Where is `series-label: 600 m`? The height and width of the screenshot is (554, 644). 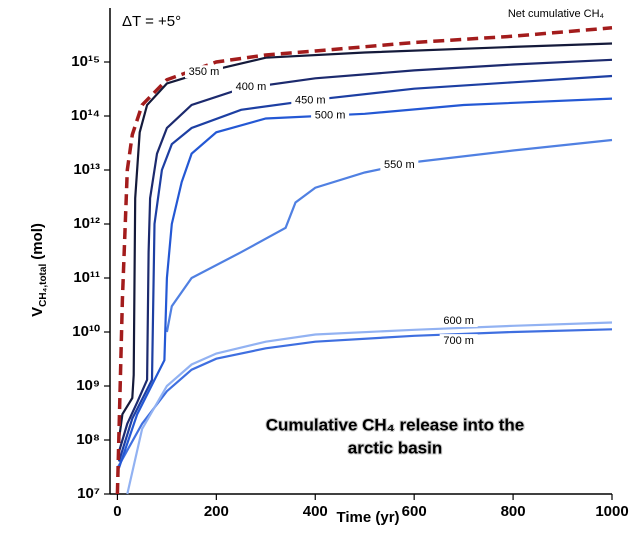
series-label: 600 m is located at coordinates (458, 321).